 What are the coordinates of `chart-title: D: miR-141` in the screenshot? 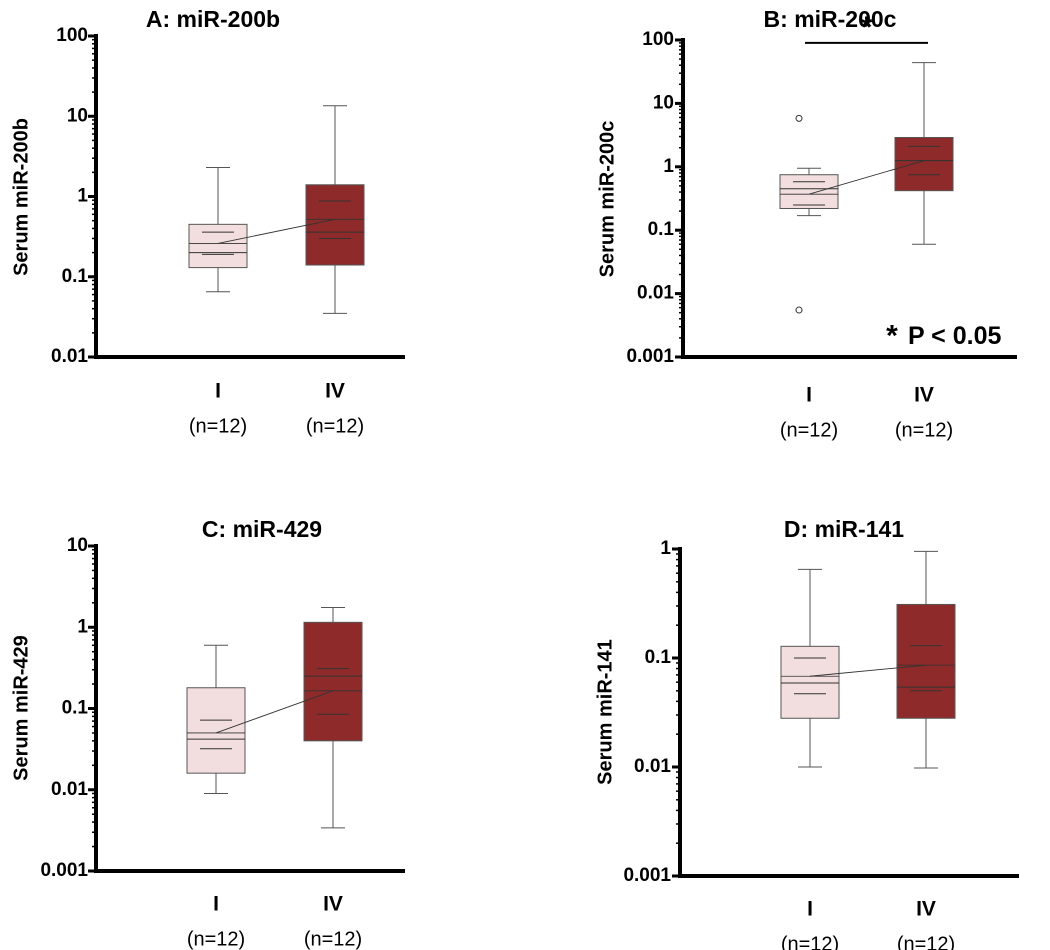 It's located at (844, 529).